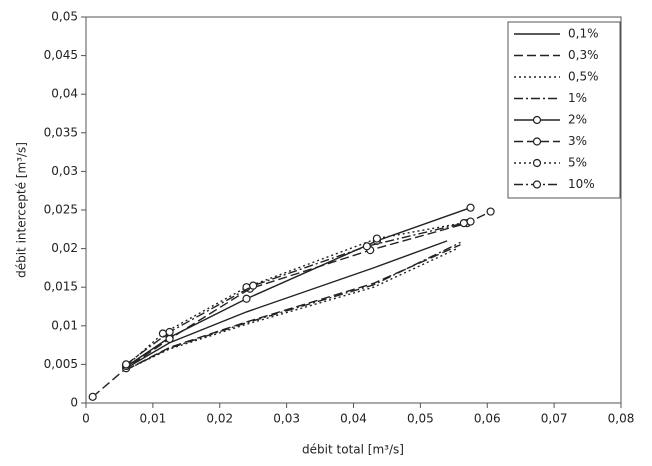 Image resolution: width=652 pixels, height=466 pixels. What do you see at coordinates (86, 419) in the screenshot?
I see `x-tick-label: 0` at bounding box center [86, 419].